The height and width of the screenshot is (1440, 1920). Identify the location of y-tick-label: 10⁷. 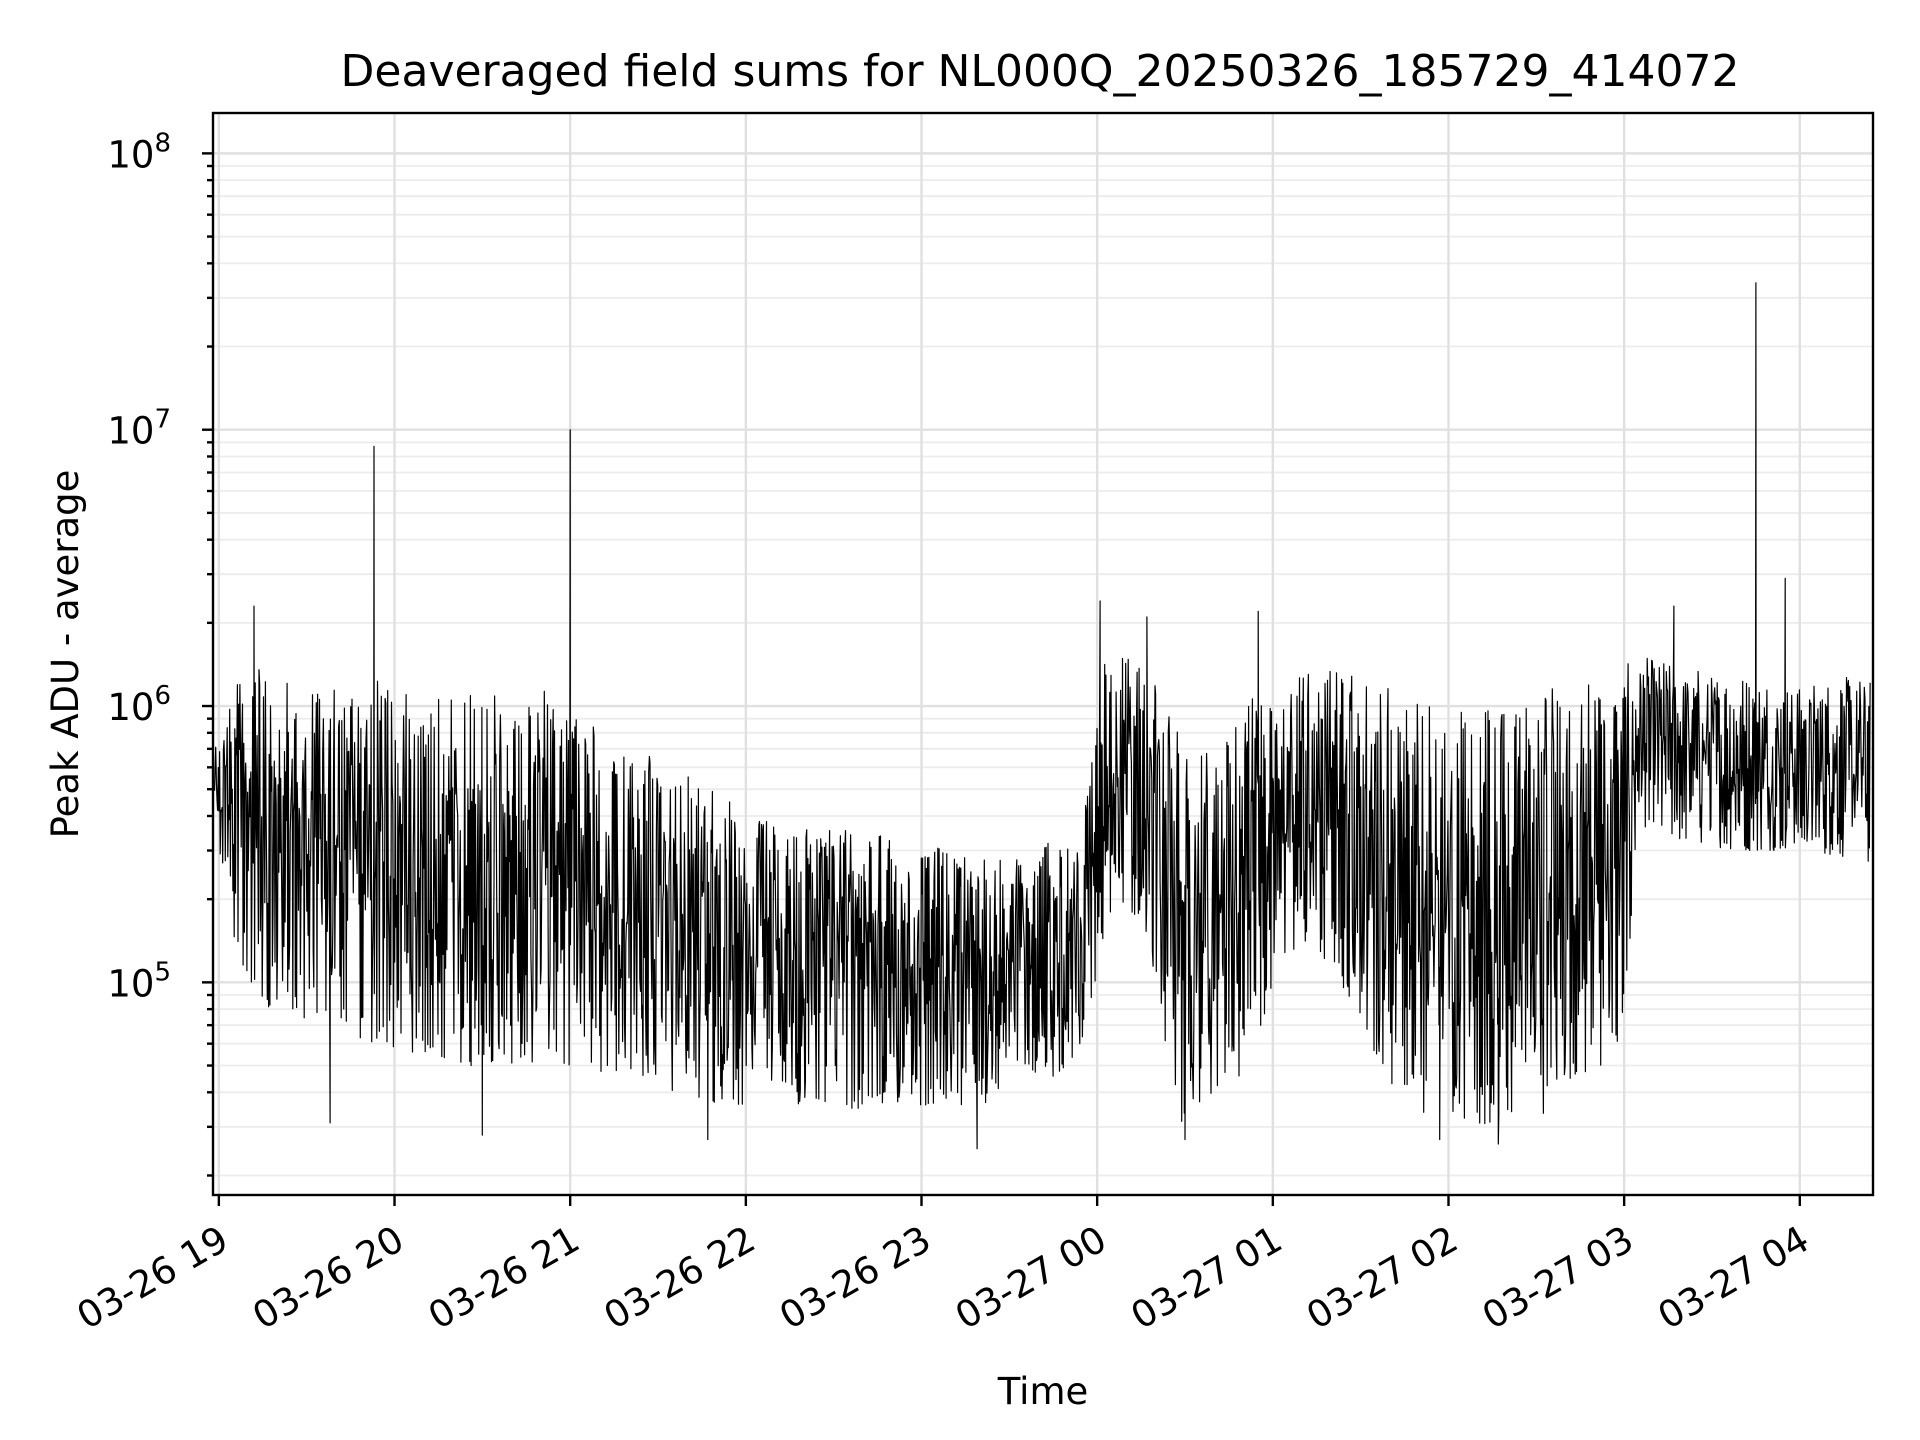
(139, 429).